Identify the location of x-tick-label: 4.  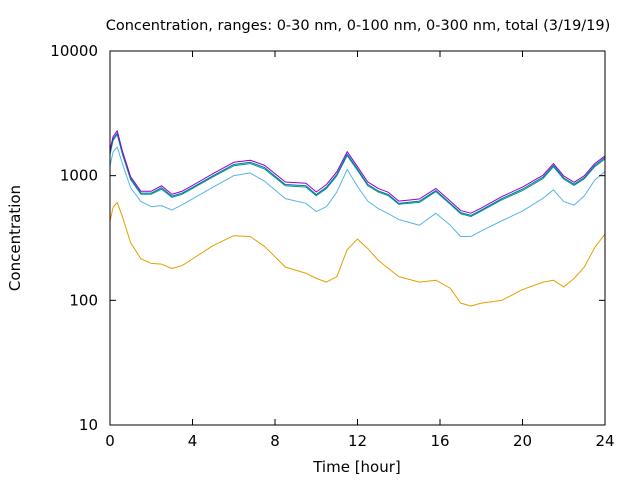
(193, 441).